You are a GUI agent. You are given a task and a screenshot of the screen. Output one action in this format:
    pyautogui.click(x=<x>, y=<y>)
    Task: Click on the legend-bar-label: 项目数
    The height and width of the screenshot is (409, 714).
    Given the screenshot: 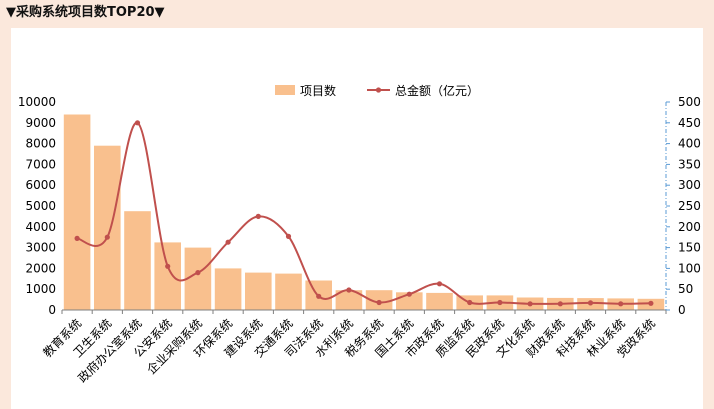 What is the action you would take?
    pyautogui.click(x=318, y=90)
    